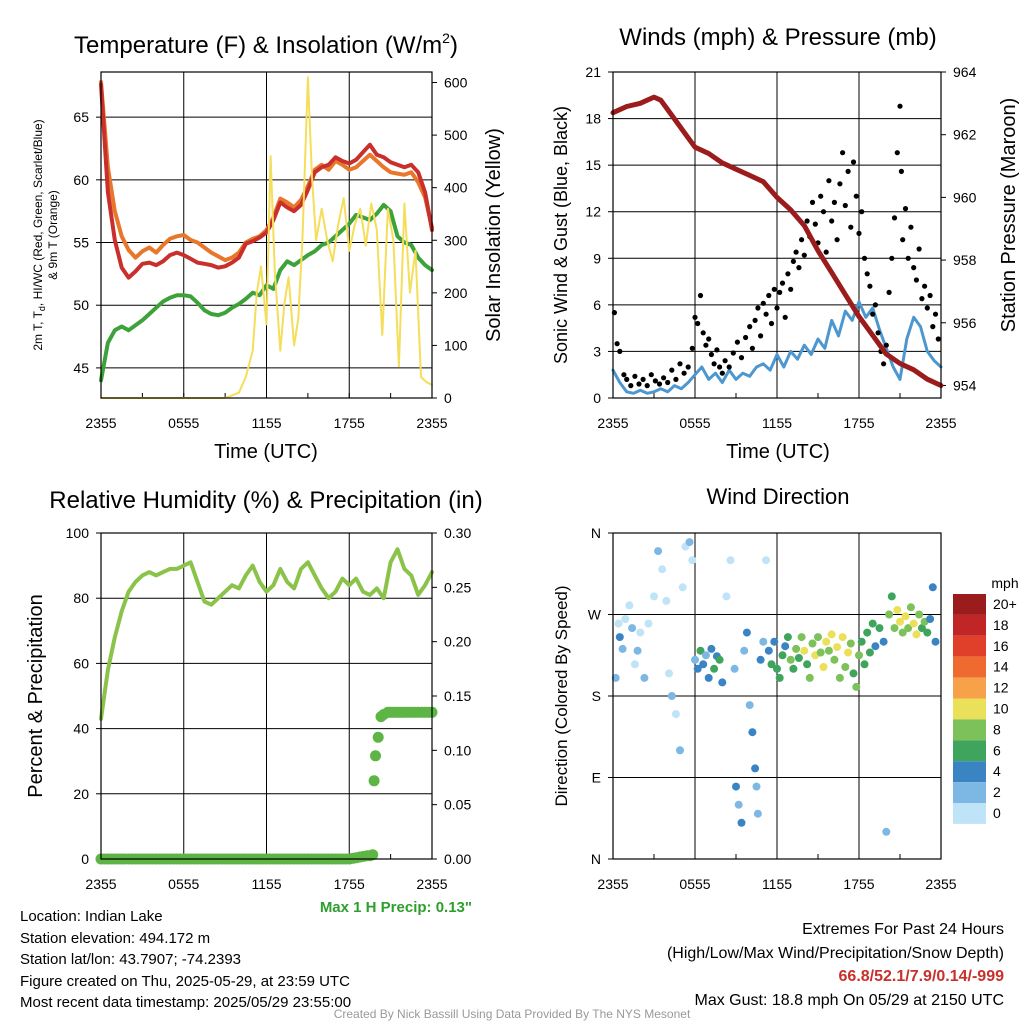 This screenshot has width=1024, height=1024. I want to click on rh-ytick-right-label: 0.05, so click(457, 805).